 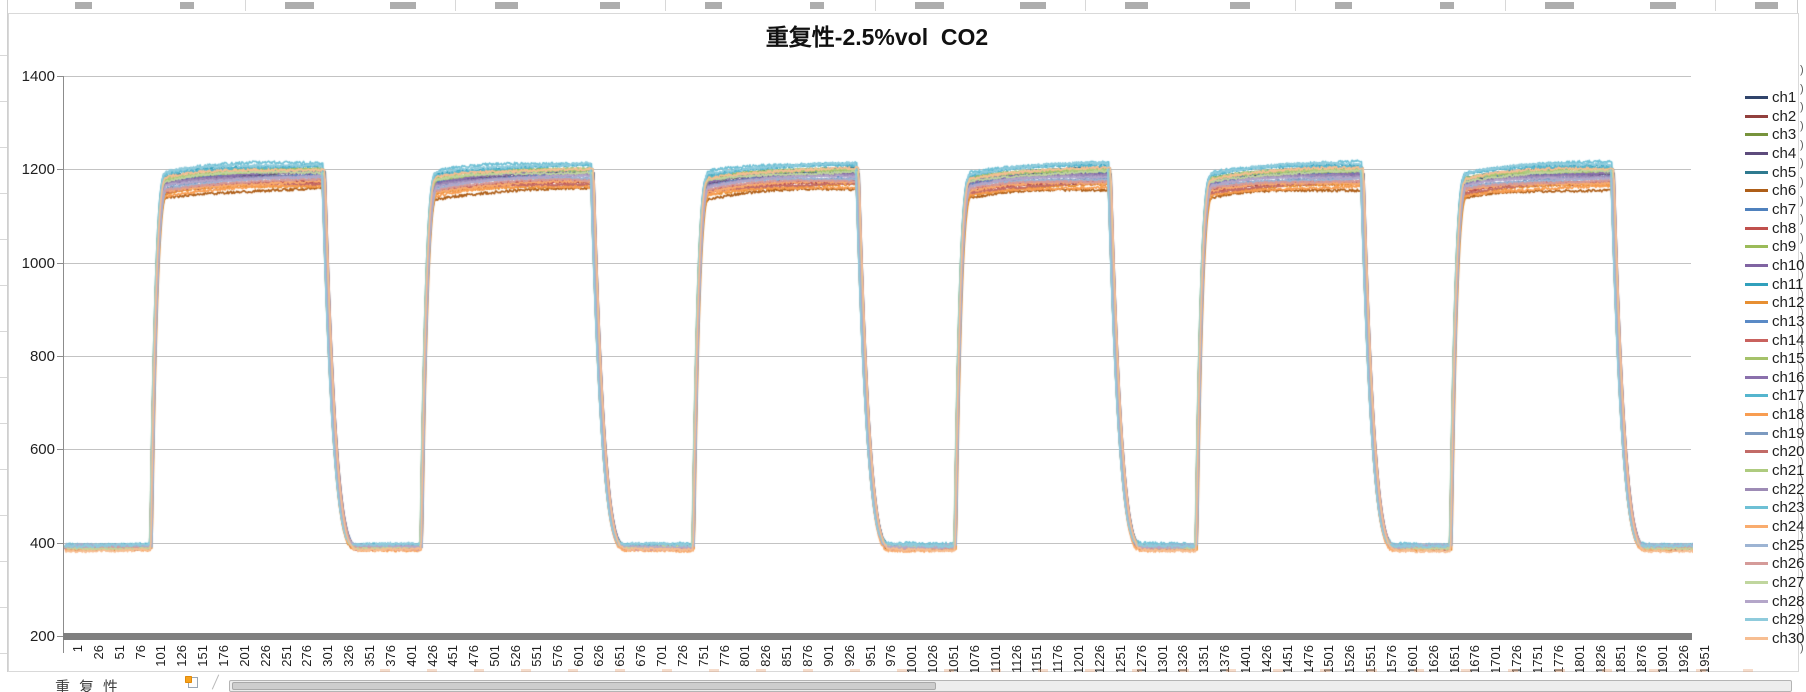 What do you see at coordinates (877, 37) in the screenshot?
I see `chart-title: 重复性-2.5%vol CO2` at bounding box center [877, 37].